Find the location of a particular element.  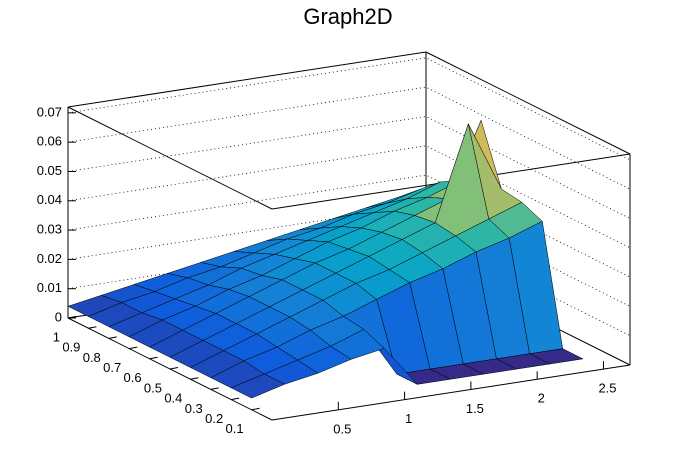

z-tick-label: 0.02 is located at coordinates (49, 258).